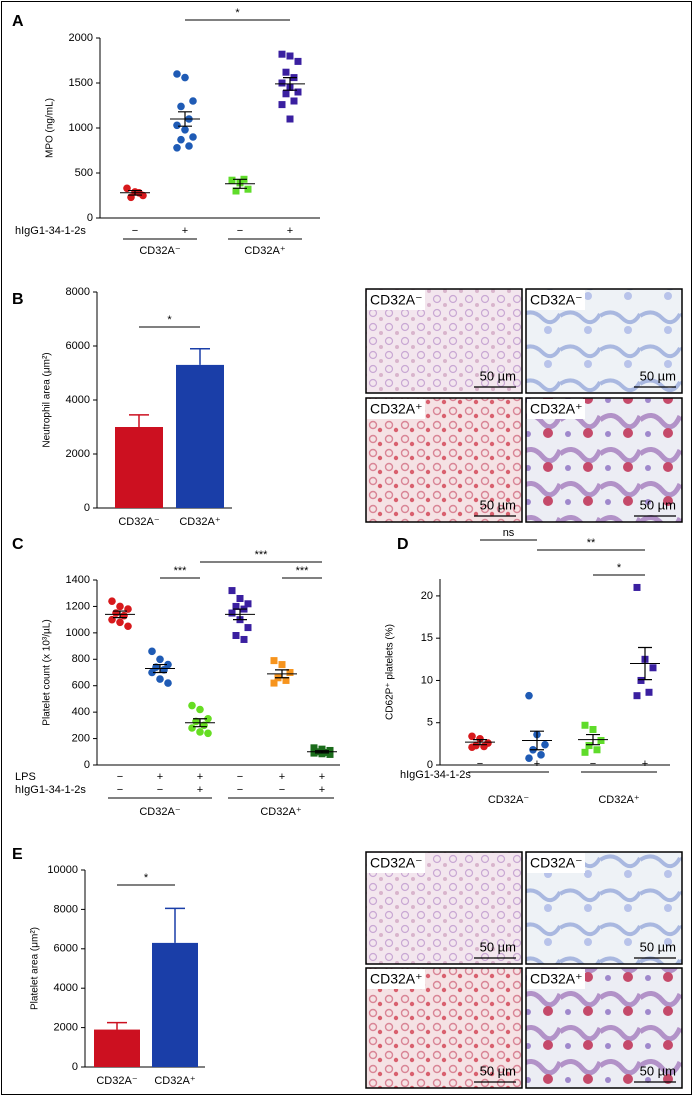  What do you see at coordinates (556, 300) in the screenshot?
I see `micrograph-label: CD32A⁻` at bounding box center [556, 300].